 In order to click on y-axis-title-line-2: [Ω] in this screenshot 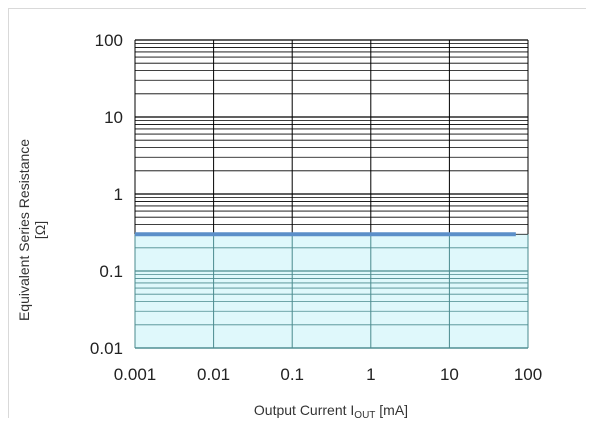, I will do `click(40, 230)`.